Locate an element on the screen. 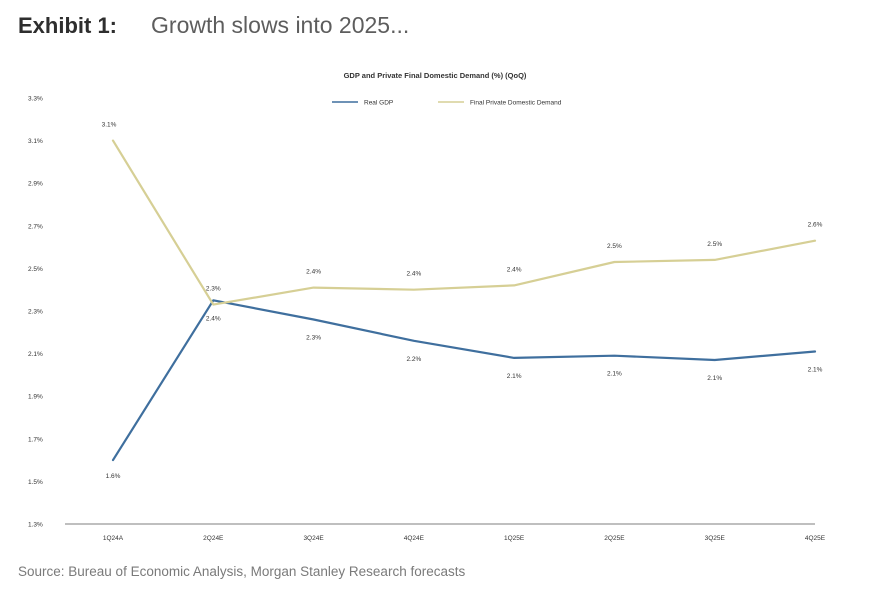  y-tick-label: 1.7% is located at coordinates (35, 439).